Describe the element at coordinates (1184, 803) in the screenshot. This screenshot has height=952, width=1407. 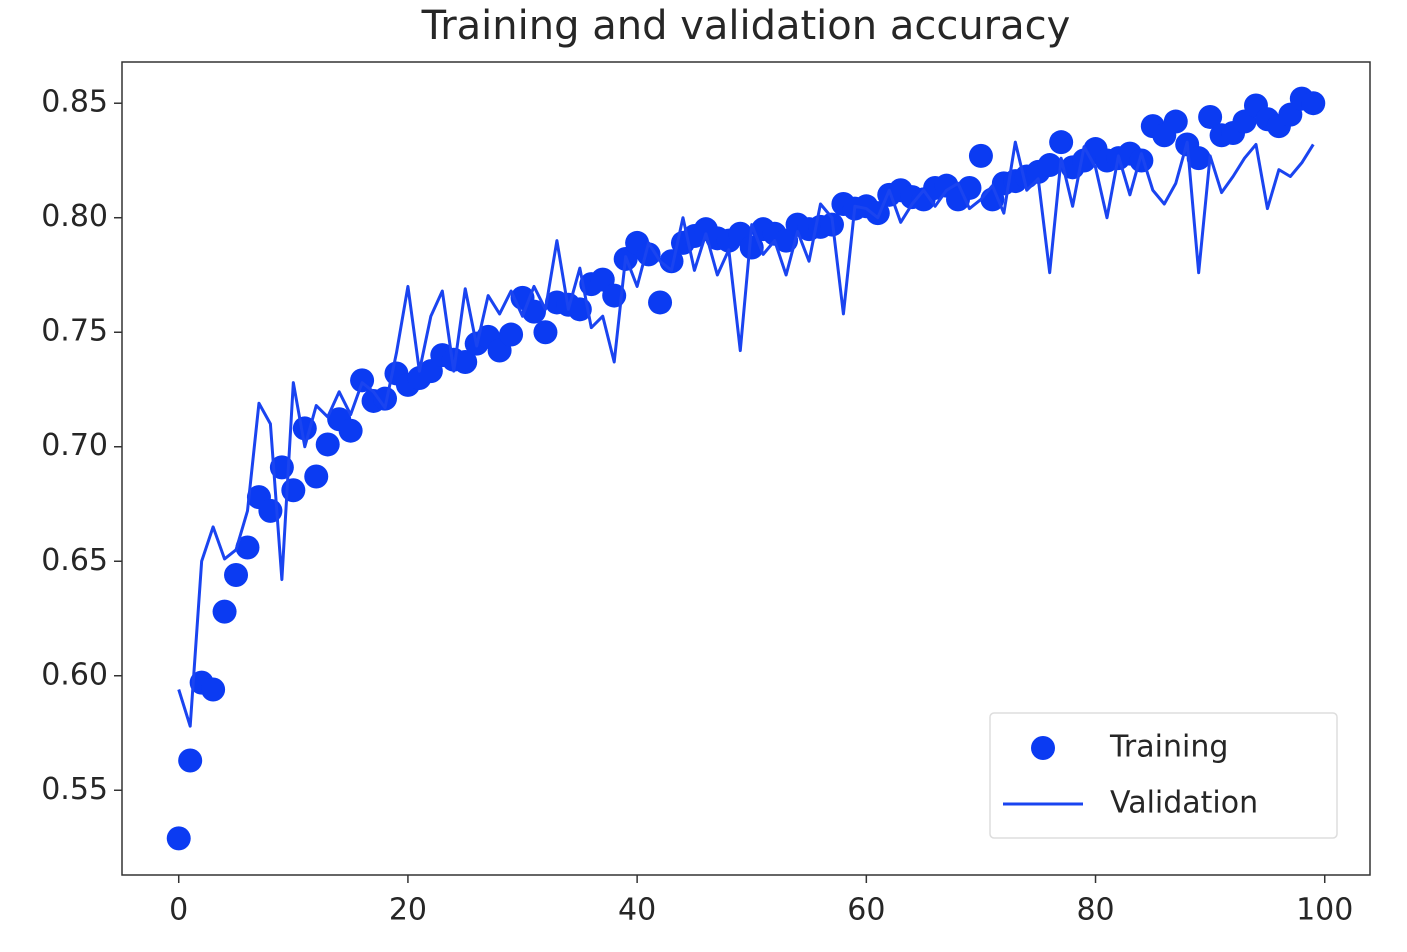
I see `legend-label: Validation` at that location.